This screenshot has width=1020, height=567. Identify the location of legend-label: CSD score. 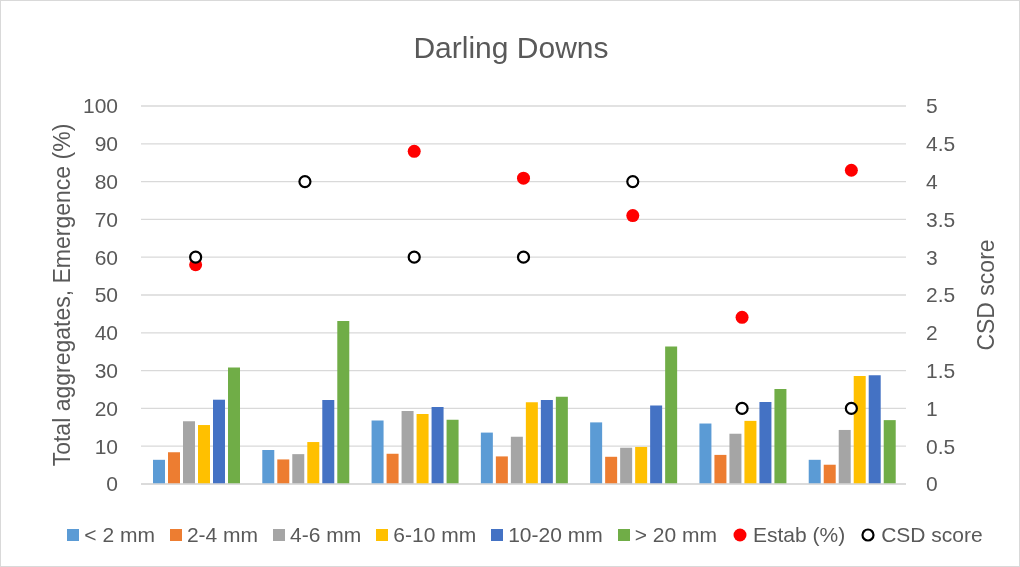
(932, 535).